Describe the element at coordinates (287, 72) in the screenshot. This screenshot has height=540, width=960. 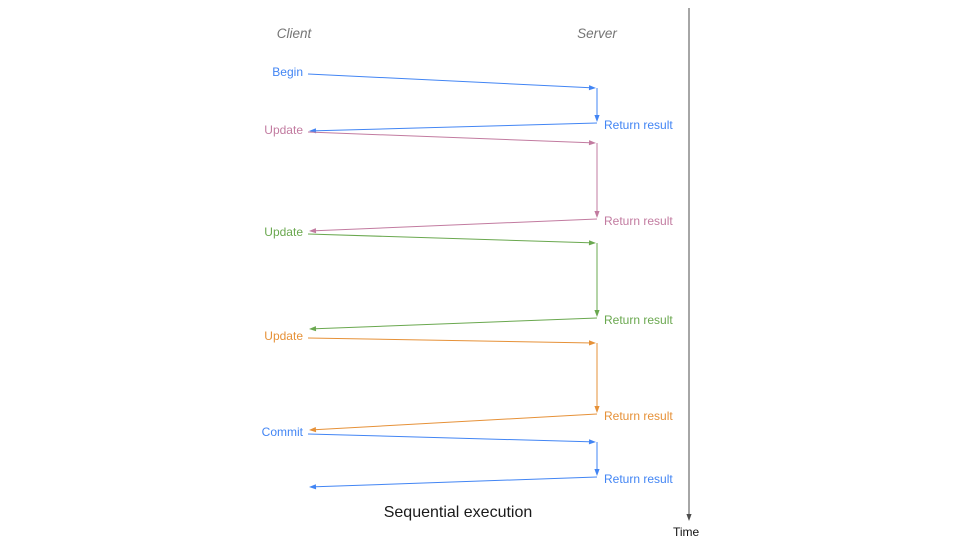
I see `command-label: Begin` at that location.